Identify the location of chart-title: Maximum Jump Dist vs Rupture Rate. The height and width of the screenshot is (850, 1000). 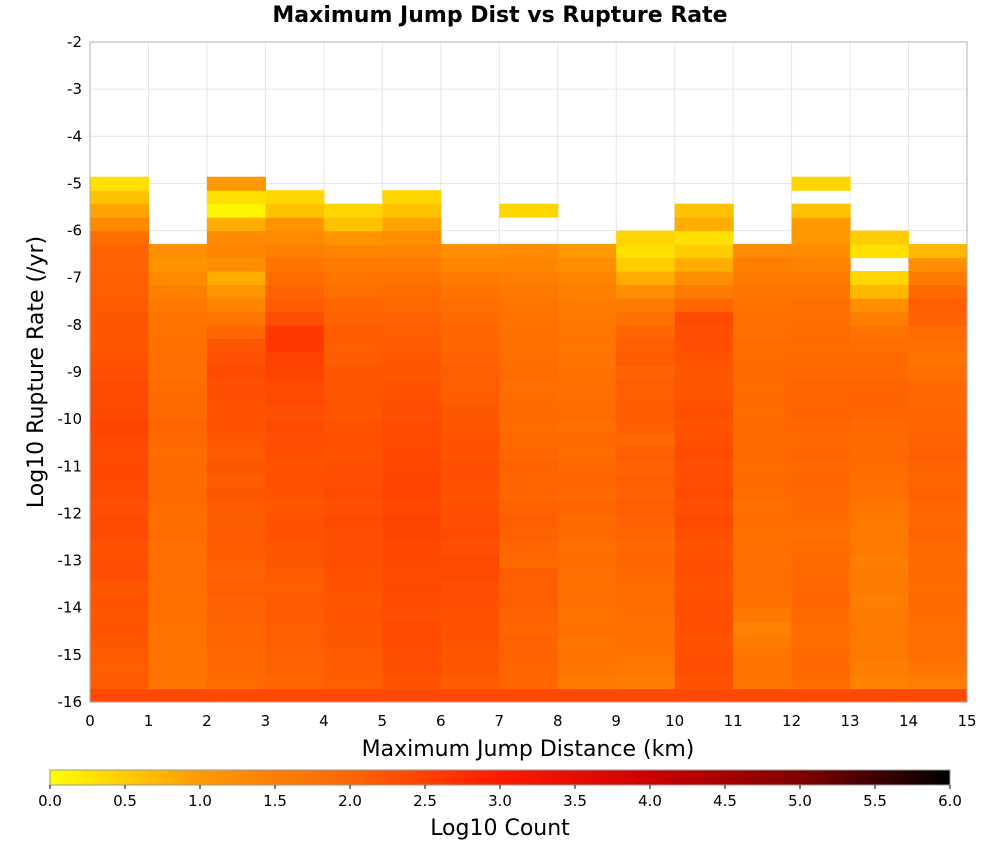
(499, 15).